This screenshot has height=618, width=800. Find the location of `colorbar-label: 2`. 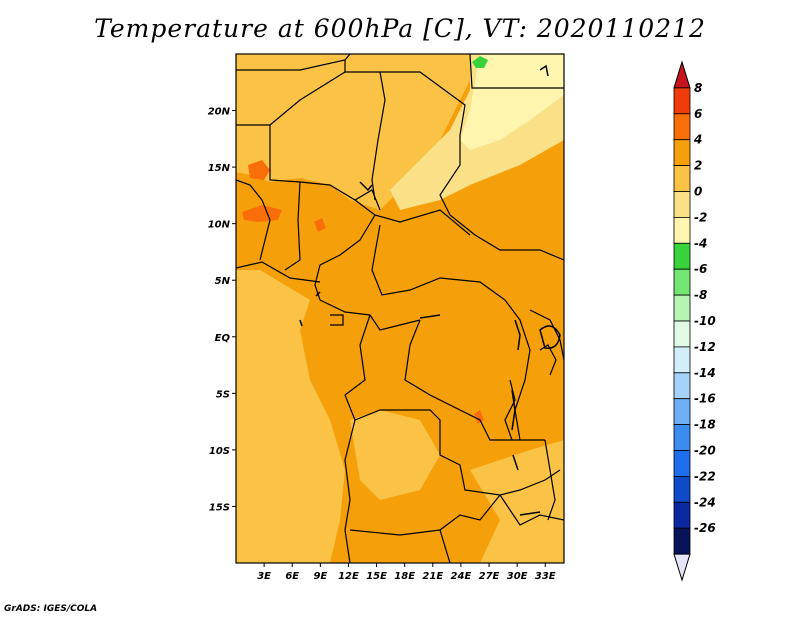

colorbar-label: 2 is located at coordinates (698, 166).